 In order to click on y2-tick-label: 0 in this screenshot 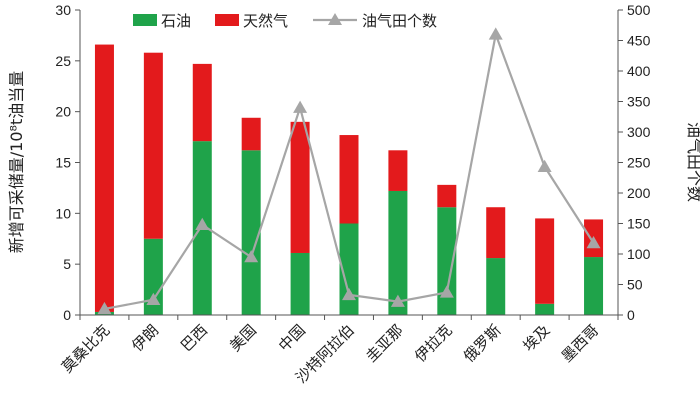, I will do `click(631, 315)`.